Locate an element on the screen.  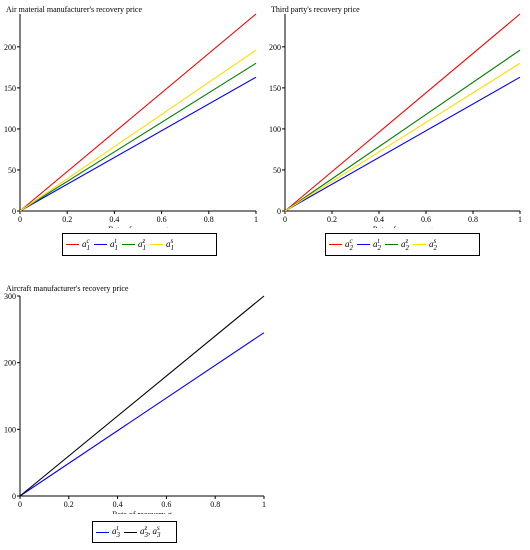
y-tick-label: 300 is located at coordinates (10, 296).